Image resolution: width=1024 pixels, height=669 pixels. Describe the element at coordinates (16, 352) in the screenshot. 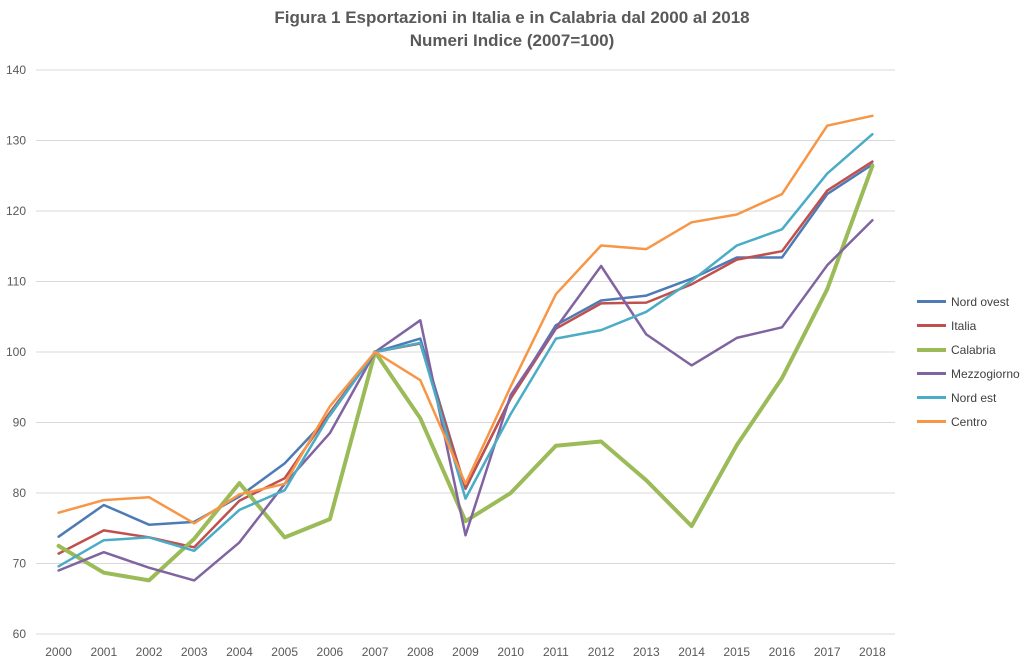

I see `y-tick-label: 100` at that location.